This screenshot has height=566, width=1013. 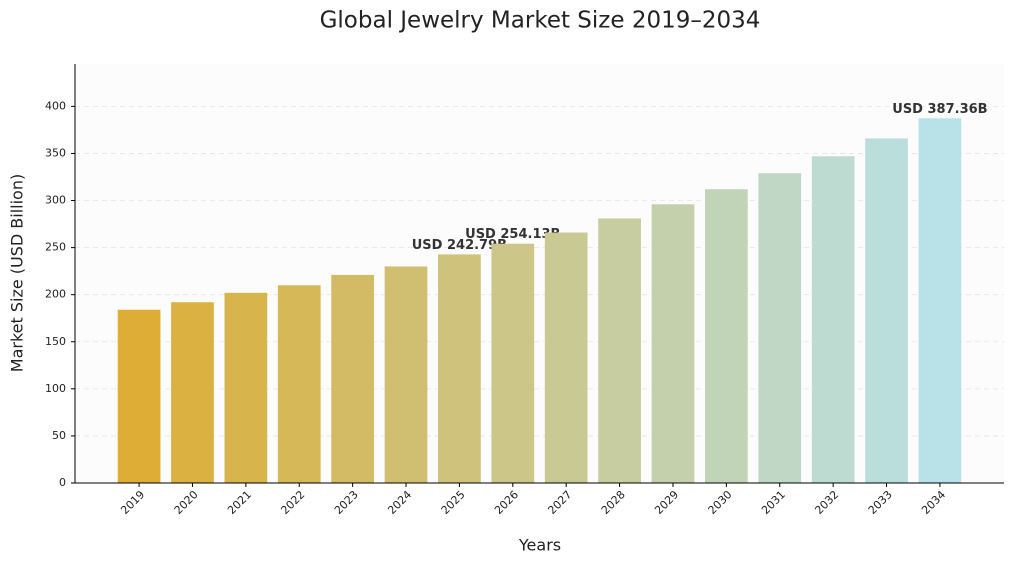 What do you see at coordinates (666, 502) in the screenshot?
I see `x-tick-label: 2029` at bounding box center [666, 502].